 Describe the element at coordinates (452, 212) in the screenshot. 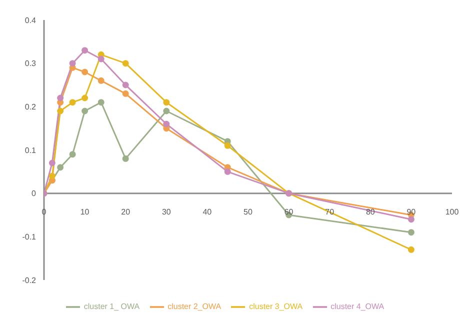

I see `x-tick-label: 100` at that location.